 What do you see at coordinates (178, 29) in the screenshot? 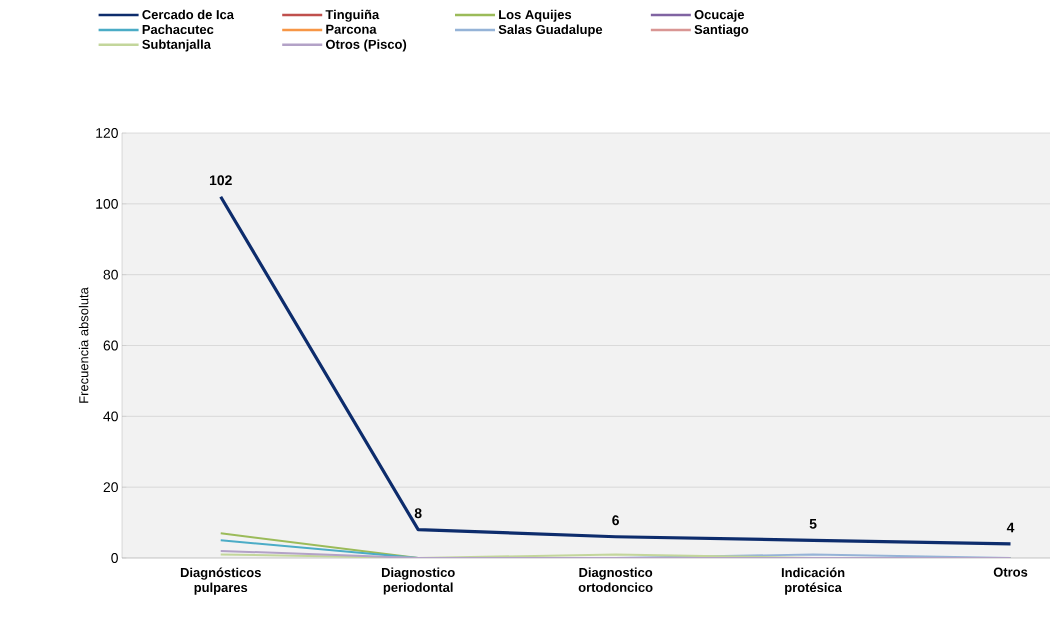
I see `legend-label: Pachacutec` at bounding box center [178, 29].